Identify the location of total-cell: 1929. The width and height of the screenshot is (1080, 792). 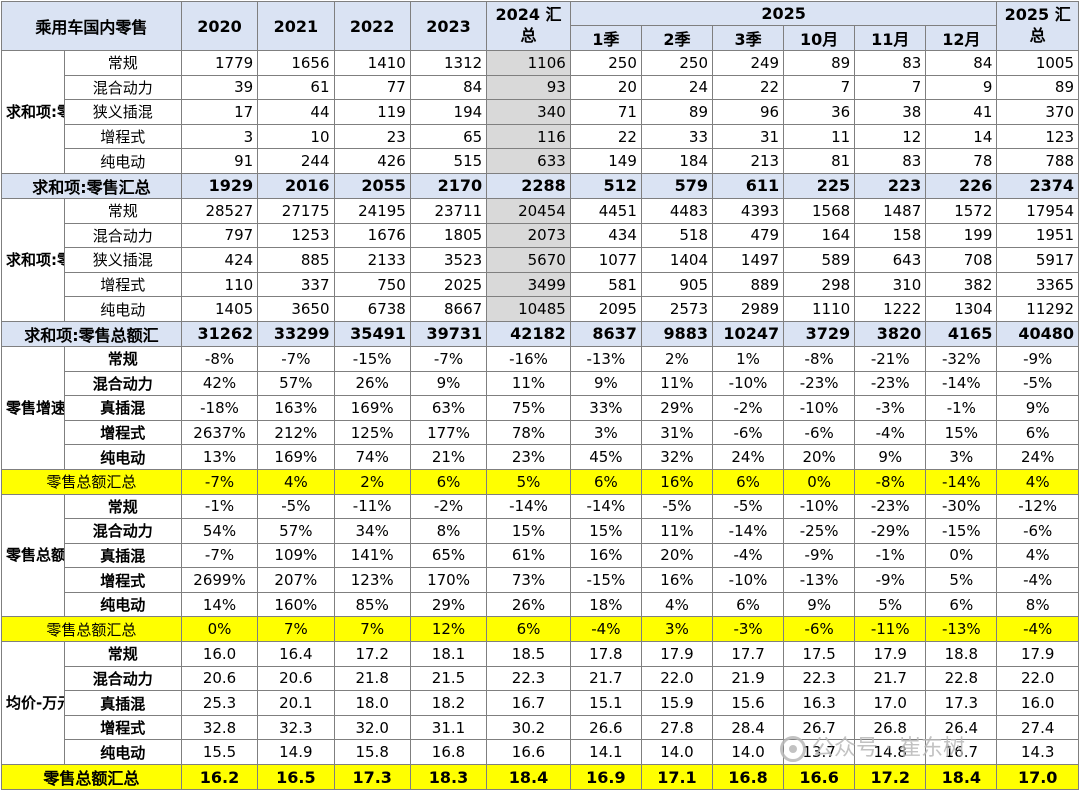
(219, 185).